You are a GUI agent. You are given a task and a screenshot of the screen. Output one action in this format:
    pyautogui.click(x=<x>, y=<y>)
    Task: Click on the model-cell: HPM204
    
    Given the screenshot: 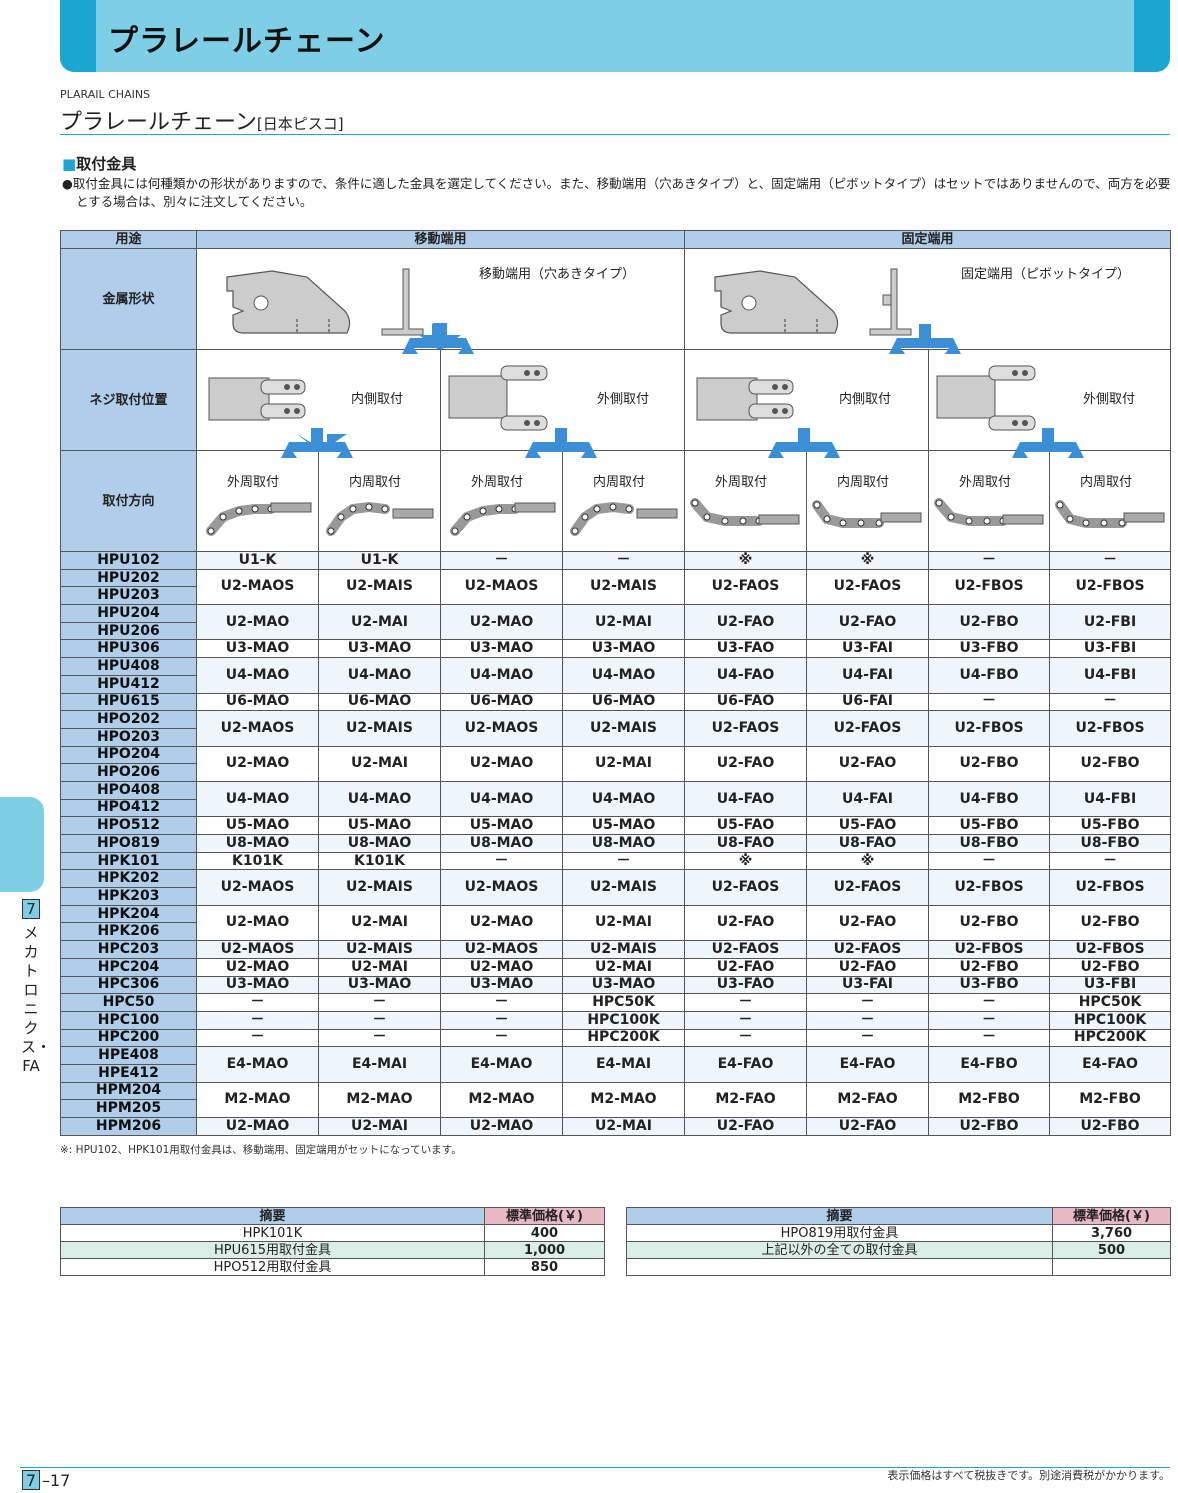 What is the action you would take?
    pyautogui.click(x=128, y=1091)
    